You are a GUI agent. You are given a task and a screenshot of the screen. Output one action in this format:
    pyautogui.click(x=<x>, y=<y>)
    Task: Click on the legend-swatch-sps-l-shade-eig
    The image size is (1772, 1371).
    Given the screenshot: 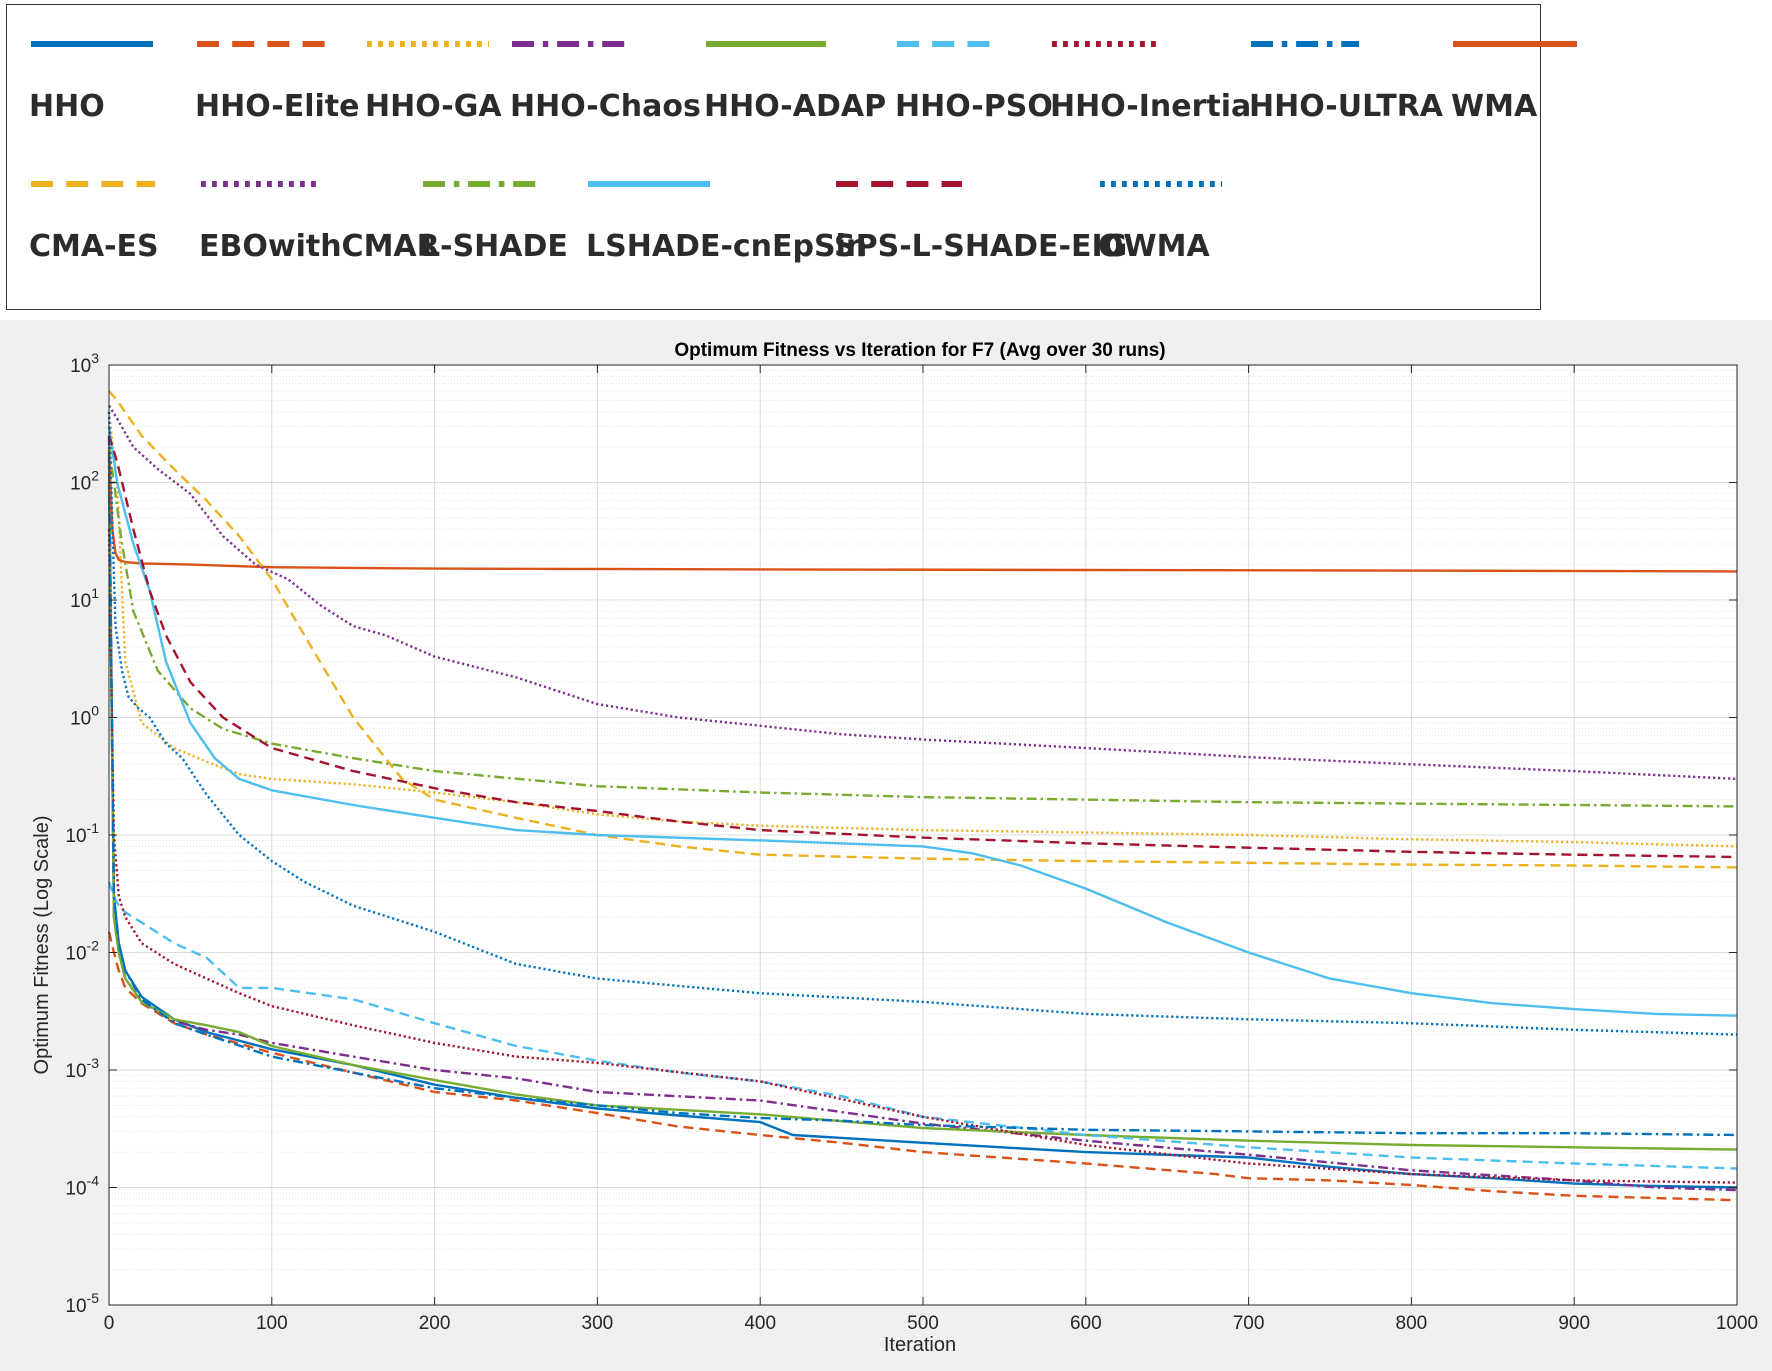 What is the action you would take?
    pyautogui.click(x=899, y=184)
    